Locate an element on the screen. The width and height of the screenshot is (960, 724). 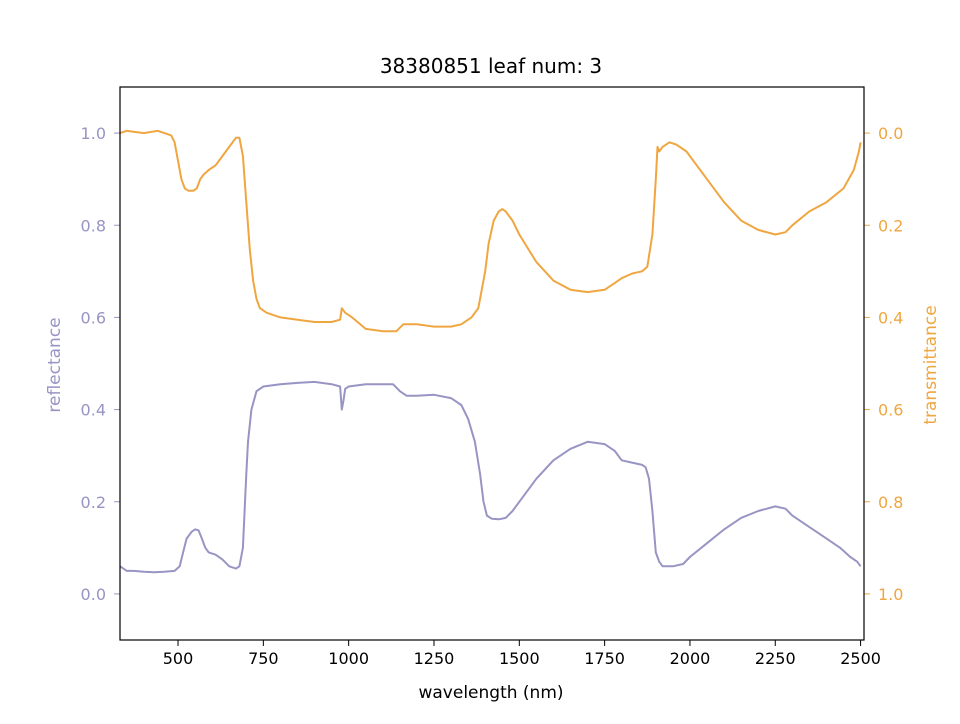
right-tick-label: 0.6 is located at coordinates (890, 410).